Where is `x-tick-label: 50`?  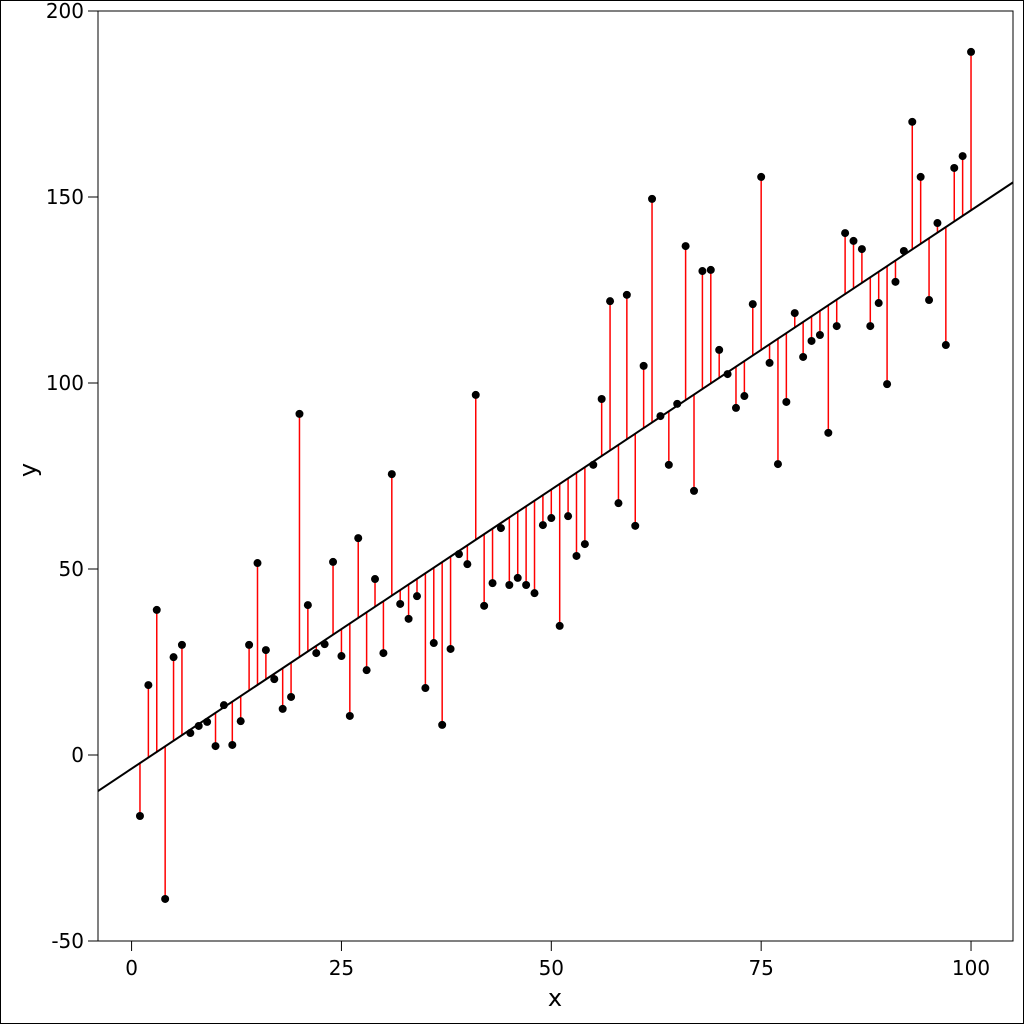 x-tick-label: 50 is located at coordinates (551, 968).